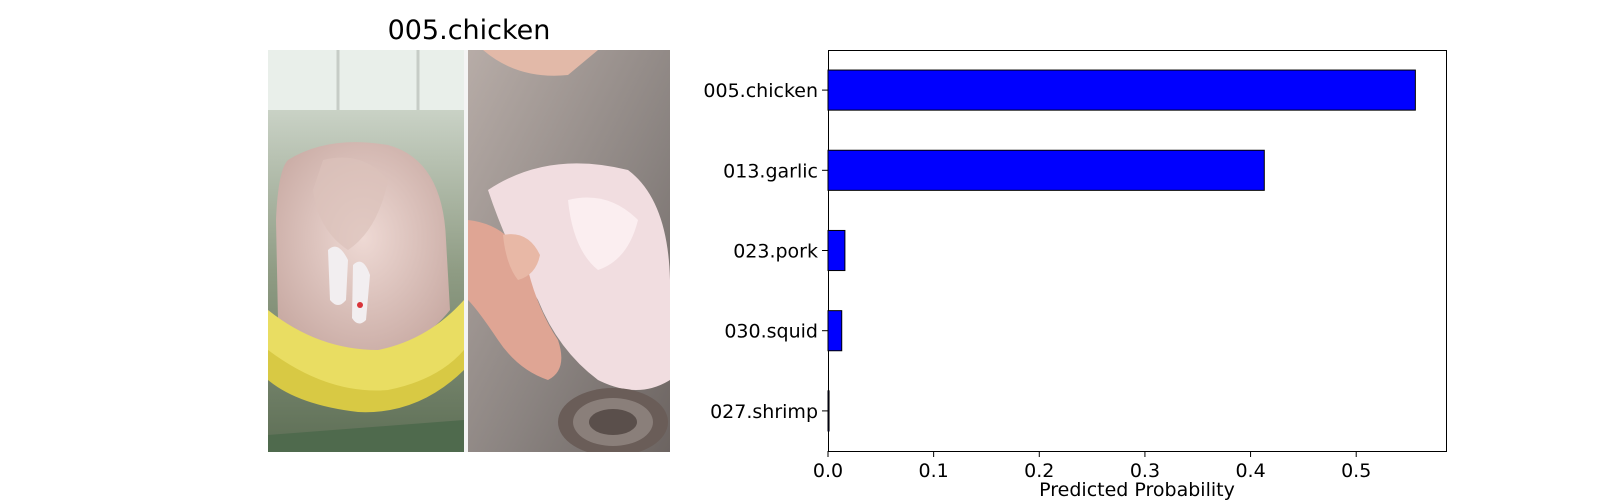 The image size is (1600, 500). I want to click on x-tick-label: 0.4, so click(1250, 471).